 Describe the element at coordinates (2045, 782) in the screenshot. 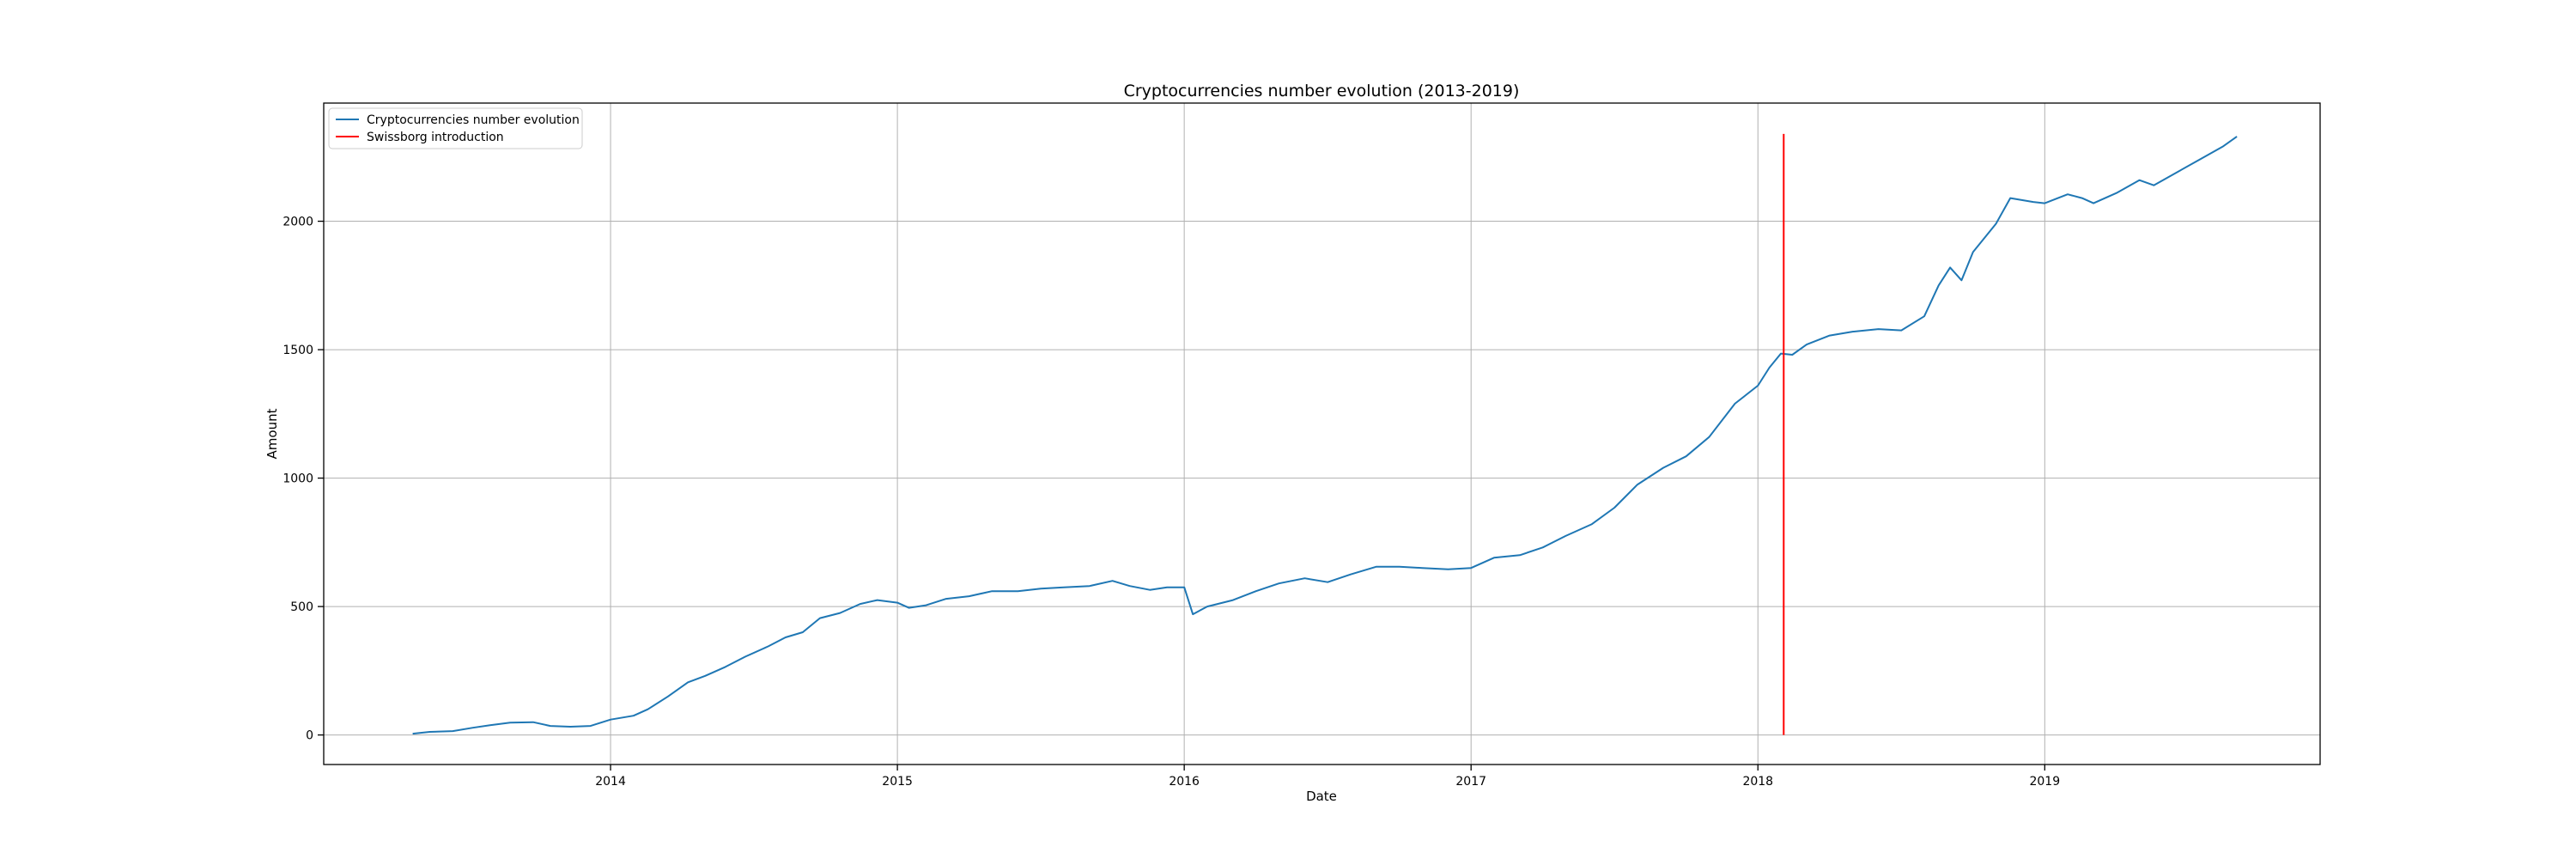

I see `x-tick-label: 2019` at that location.